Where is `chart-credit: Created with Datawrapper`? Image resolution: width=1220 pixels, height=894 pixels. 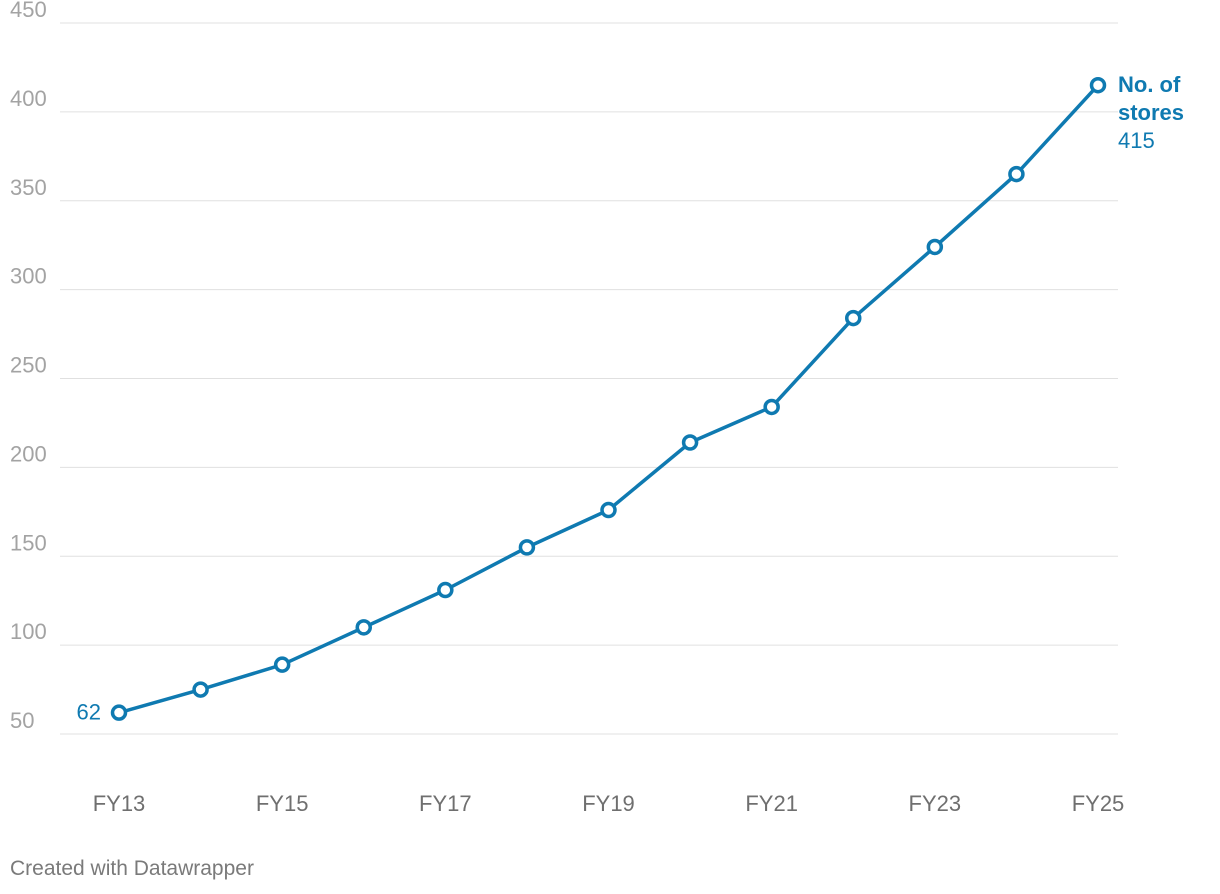
chart-credit: Created with Datawrapper is located at coordinates (132, 868).